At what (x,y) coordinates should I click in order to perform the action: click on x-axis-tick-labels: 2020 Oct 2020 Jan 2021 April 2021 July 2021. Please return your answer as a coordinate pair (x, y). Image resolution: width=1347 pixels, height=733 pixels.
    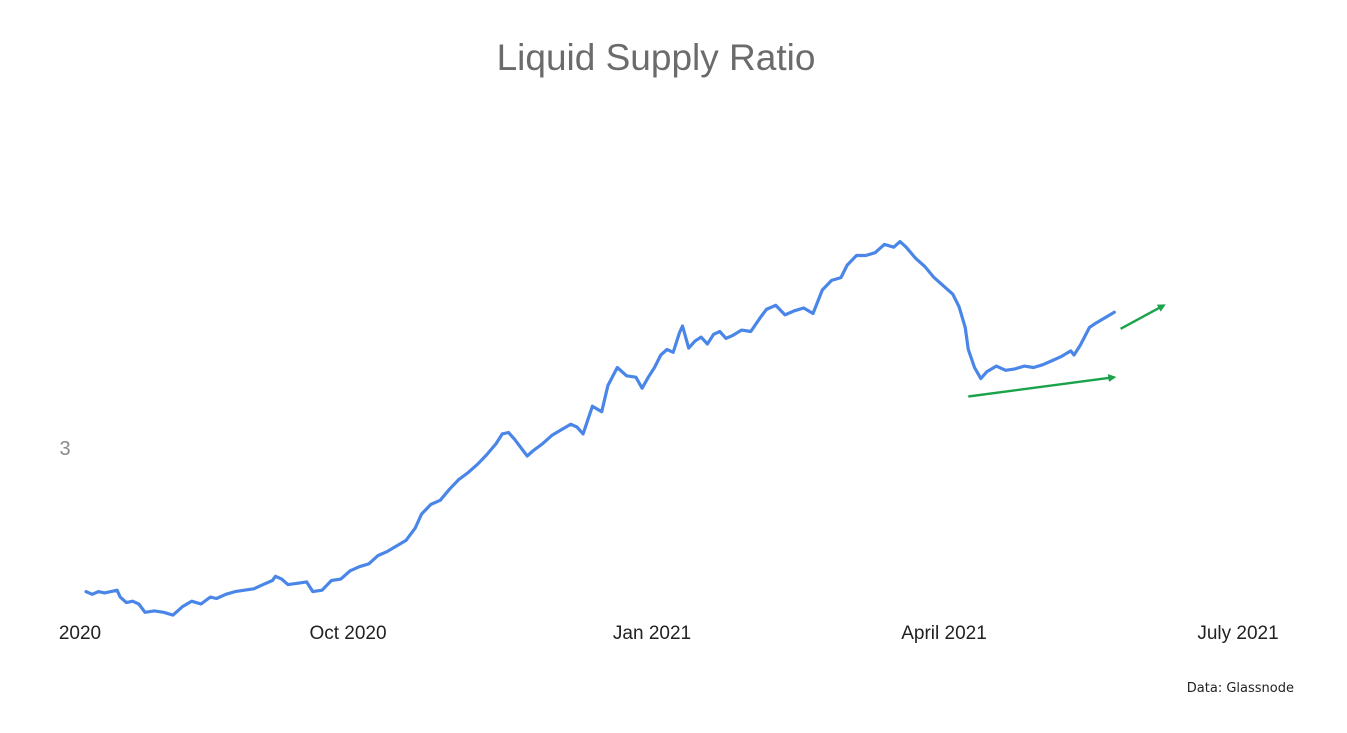
    Looking at the image, I should click on (669, 633).